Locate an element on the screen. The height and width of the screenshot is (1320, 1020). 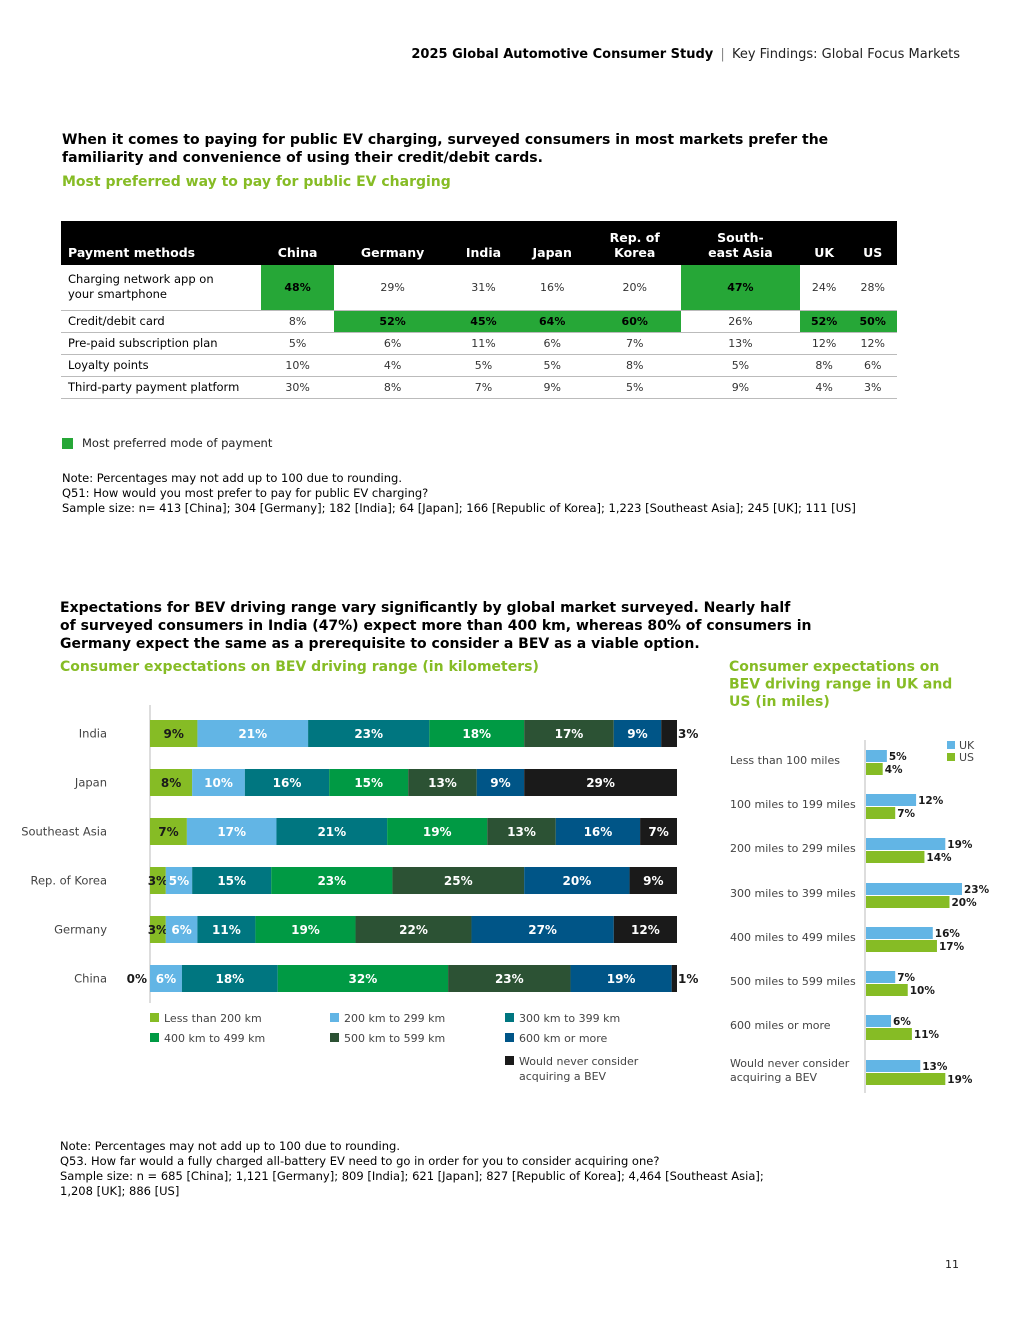
segment-label: 3% is located at coordinates (158, 881).